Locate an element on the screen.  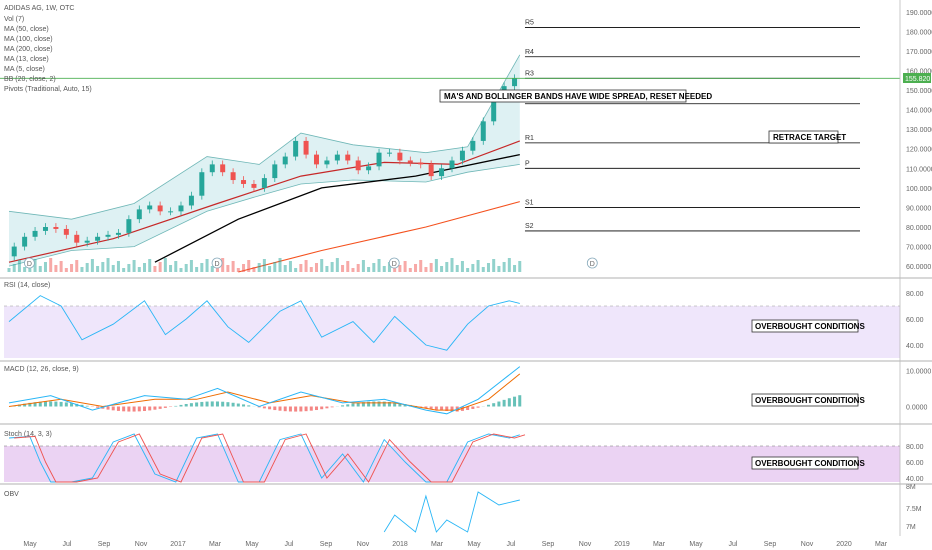
price-tick-label: 70.0000 is located at coordinates (918, 248).